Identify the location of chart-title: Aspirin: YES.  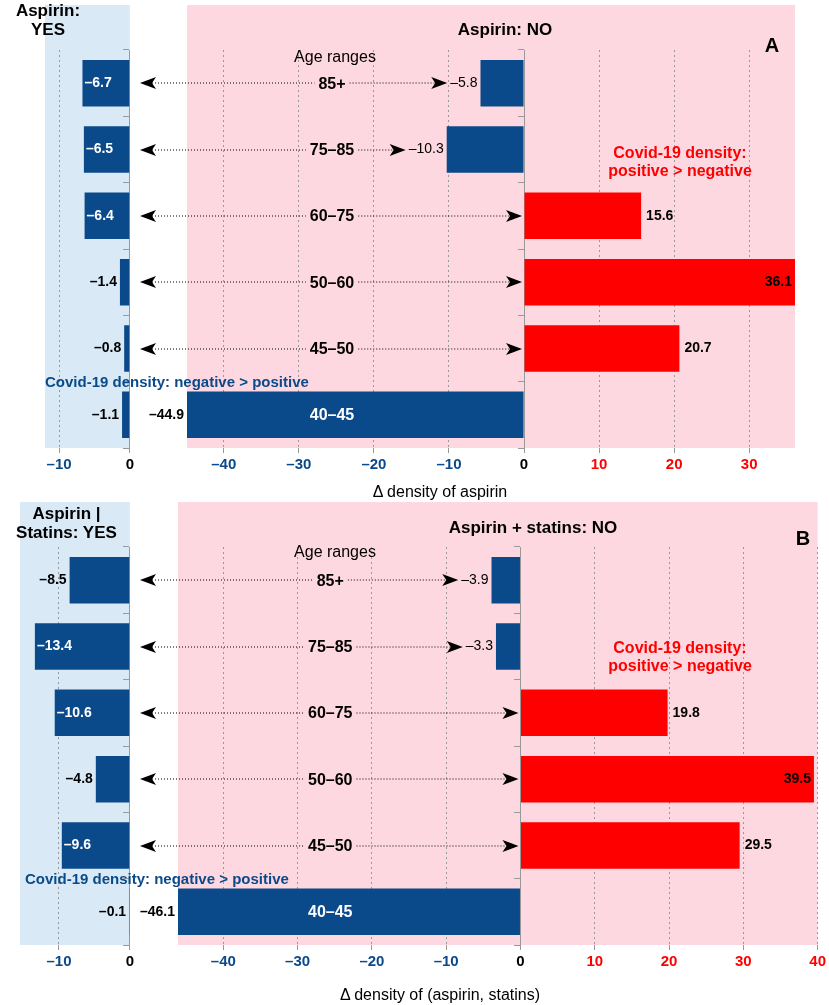
(48, 20).